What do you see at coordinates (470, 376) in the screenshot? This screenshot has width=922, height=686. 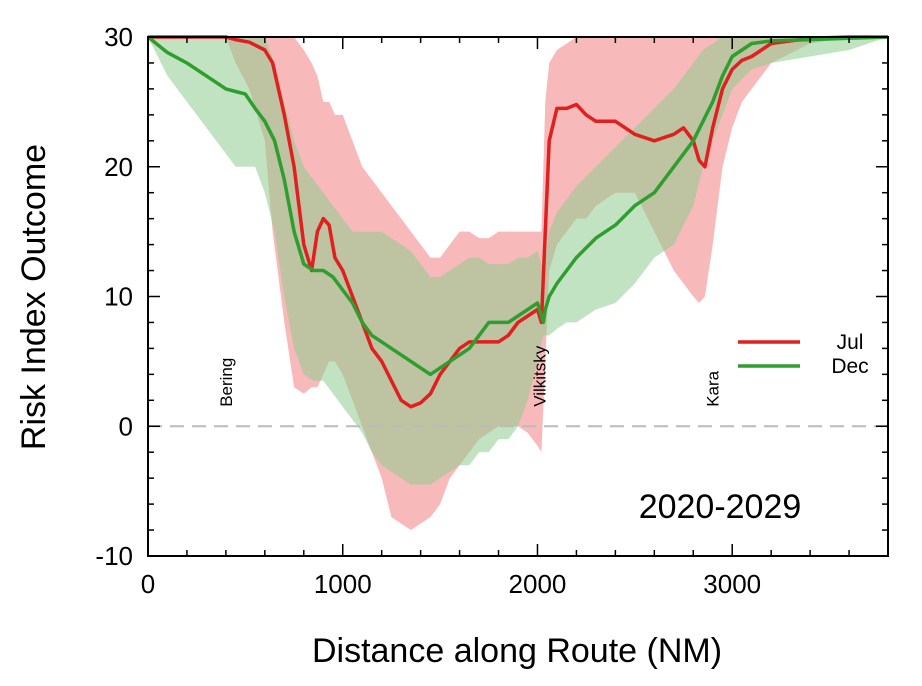 I see `route-annotations: Bering Vilkitsky Kara` at bounding box center [470, 376].